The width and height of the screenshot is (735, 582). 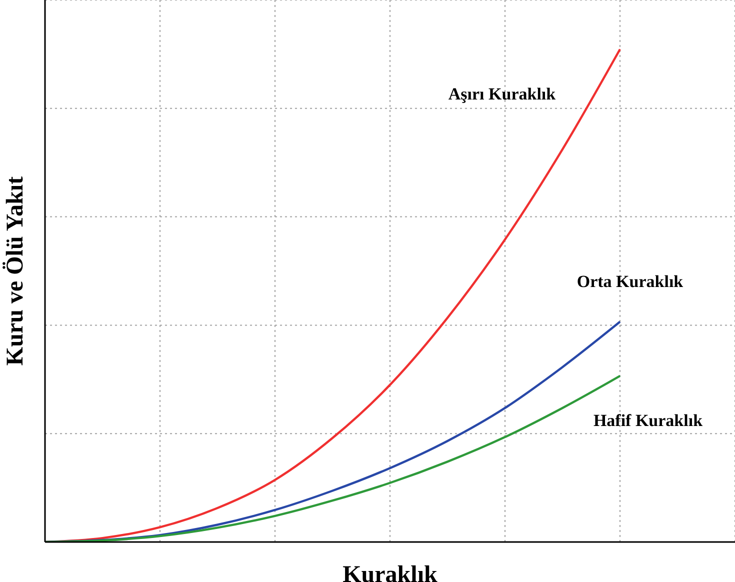 I want to click on series-label: Aşırı Kuraklık, so click(x=502, y=94).